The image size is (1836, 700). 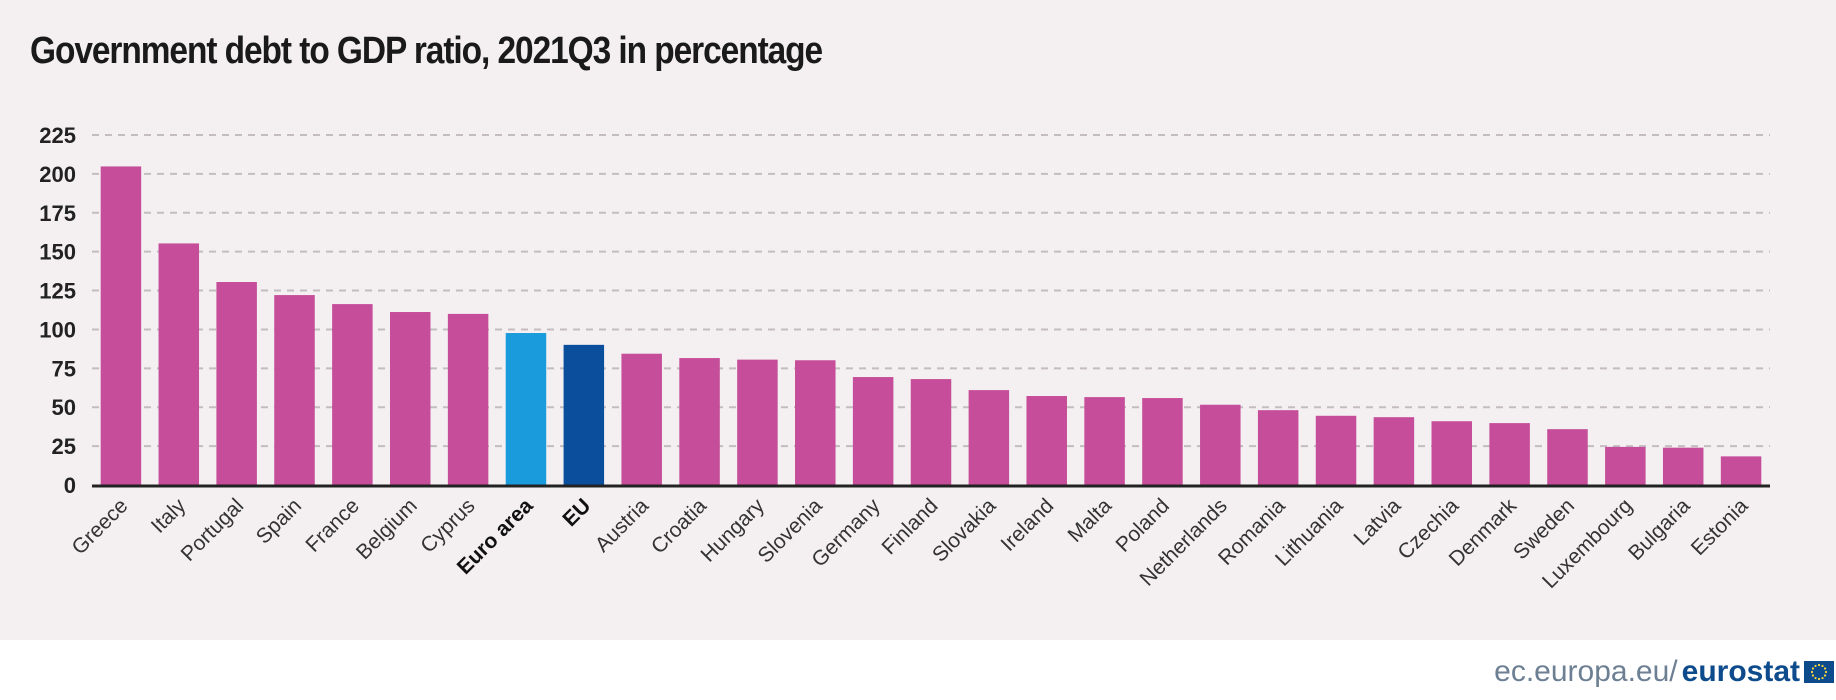 What do you see at coordinates (1278, 447) in the screenshot?
I see `bar-romania` at bounding box center [1278, 447].